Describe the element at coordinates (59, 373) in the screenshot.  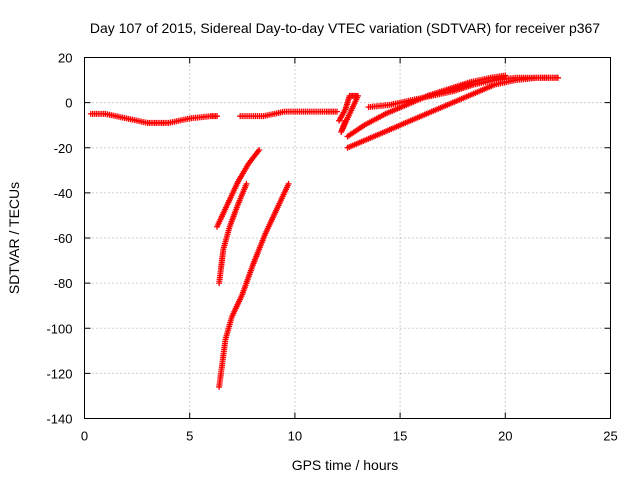
I see `y-tick-label: -120` at that location.